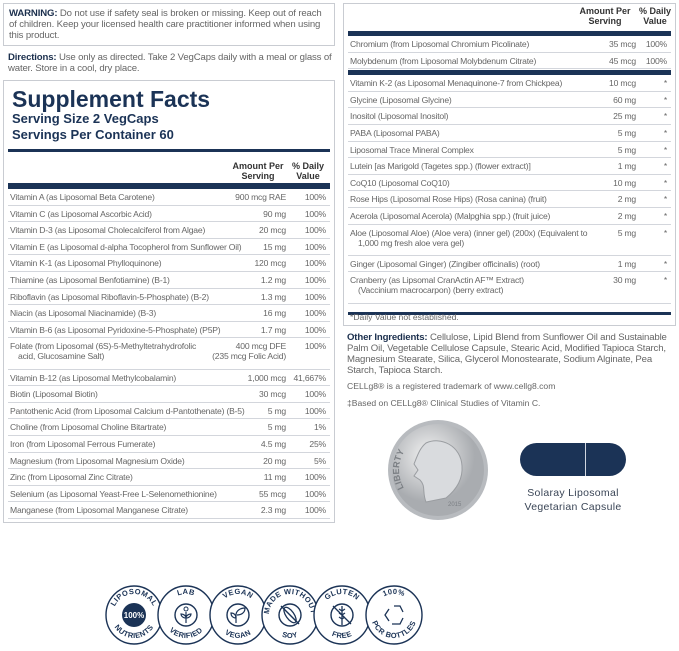  Describe the element at coordinates (186, 632) in the screenshot. I see `svg-text: VERIFIED` at that location.